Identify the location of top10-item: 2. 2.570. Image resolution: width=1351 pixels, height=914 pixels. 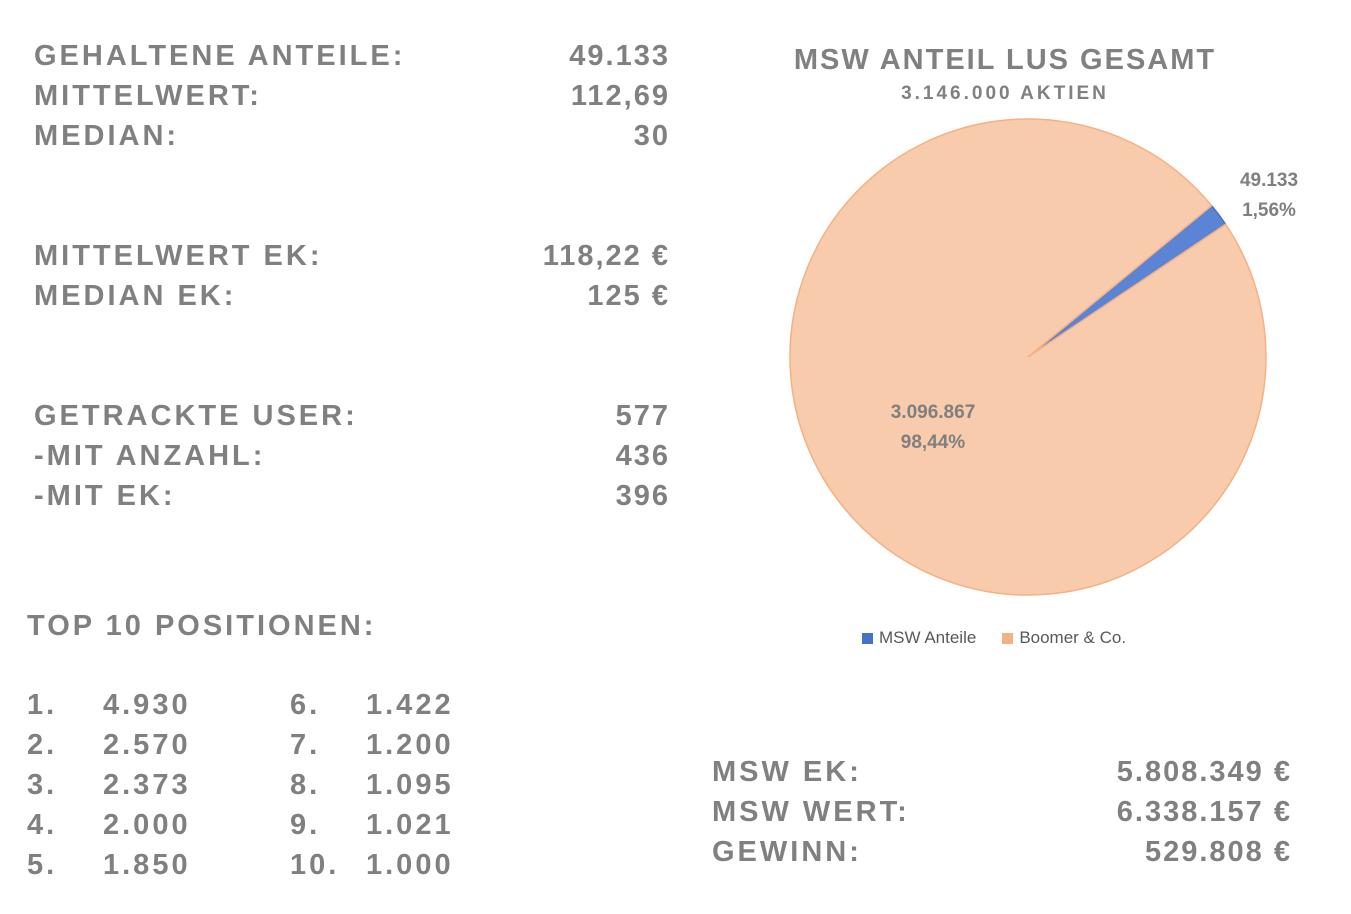
(107, 745).